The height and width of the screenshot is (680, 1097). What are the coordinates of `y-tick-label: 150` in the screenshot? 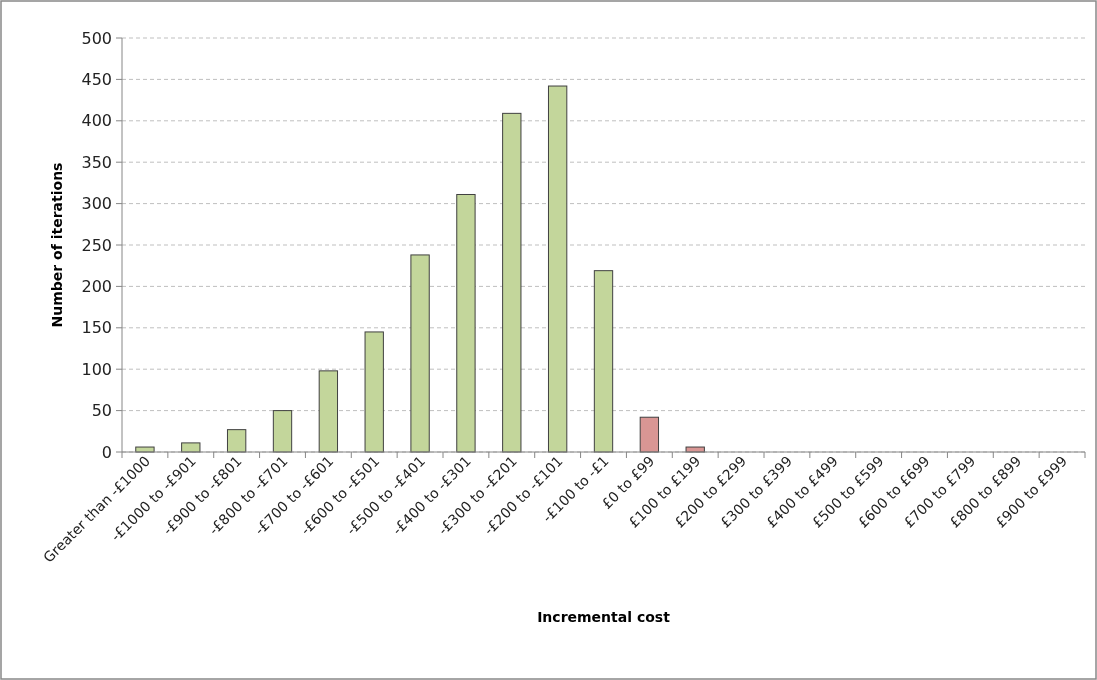 It's located at (96, 328).